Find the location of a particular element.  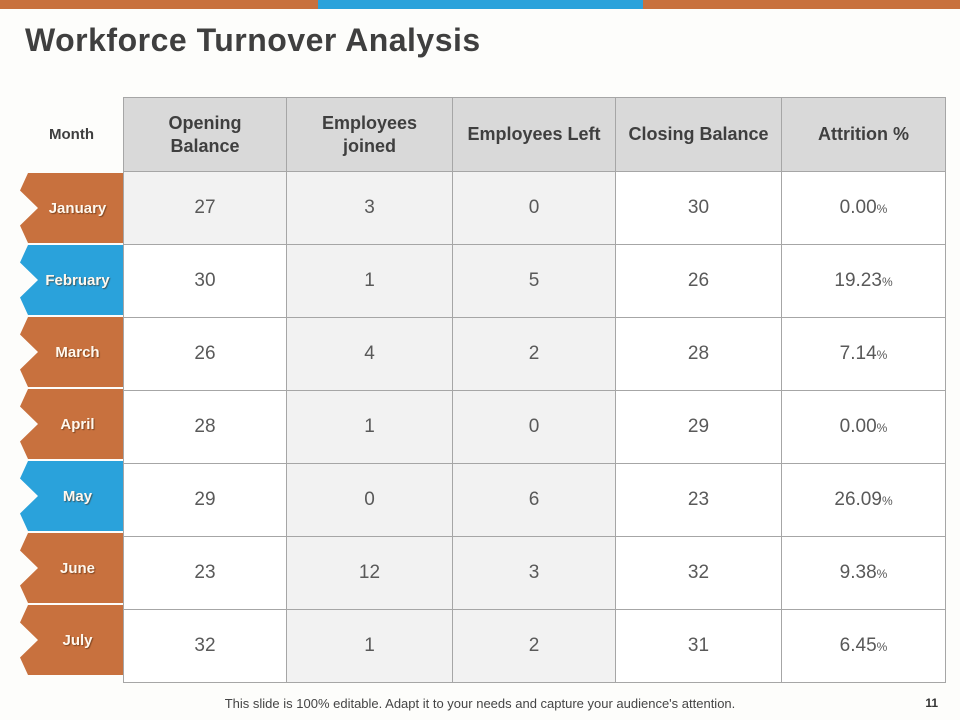

cell-opening-balance: 26 is located at coordinates (205, 354).